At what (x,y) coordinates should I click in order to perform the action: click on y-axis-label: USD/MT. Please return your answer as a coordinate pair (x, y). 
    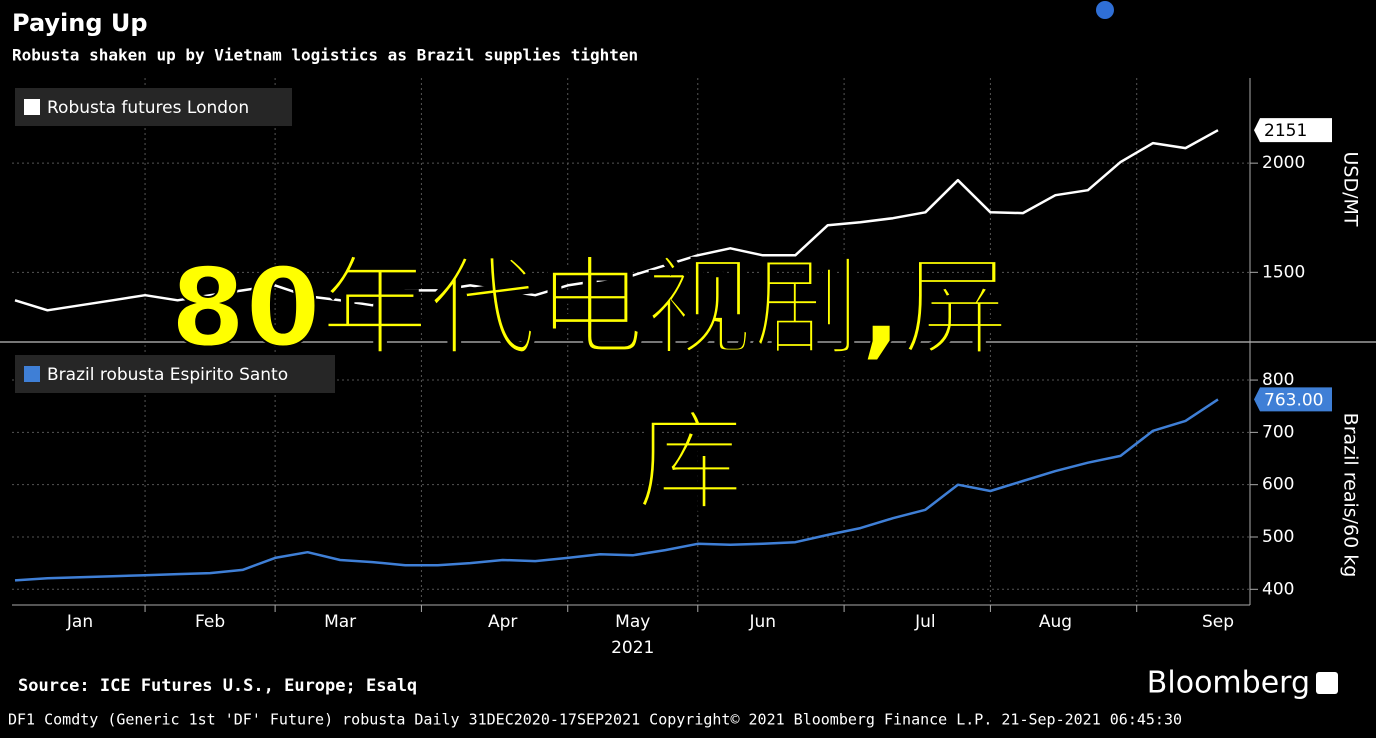
    Looking at the image, I should click on (1351, 189).